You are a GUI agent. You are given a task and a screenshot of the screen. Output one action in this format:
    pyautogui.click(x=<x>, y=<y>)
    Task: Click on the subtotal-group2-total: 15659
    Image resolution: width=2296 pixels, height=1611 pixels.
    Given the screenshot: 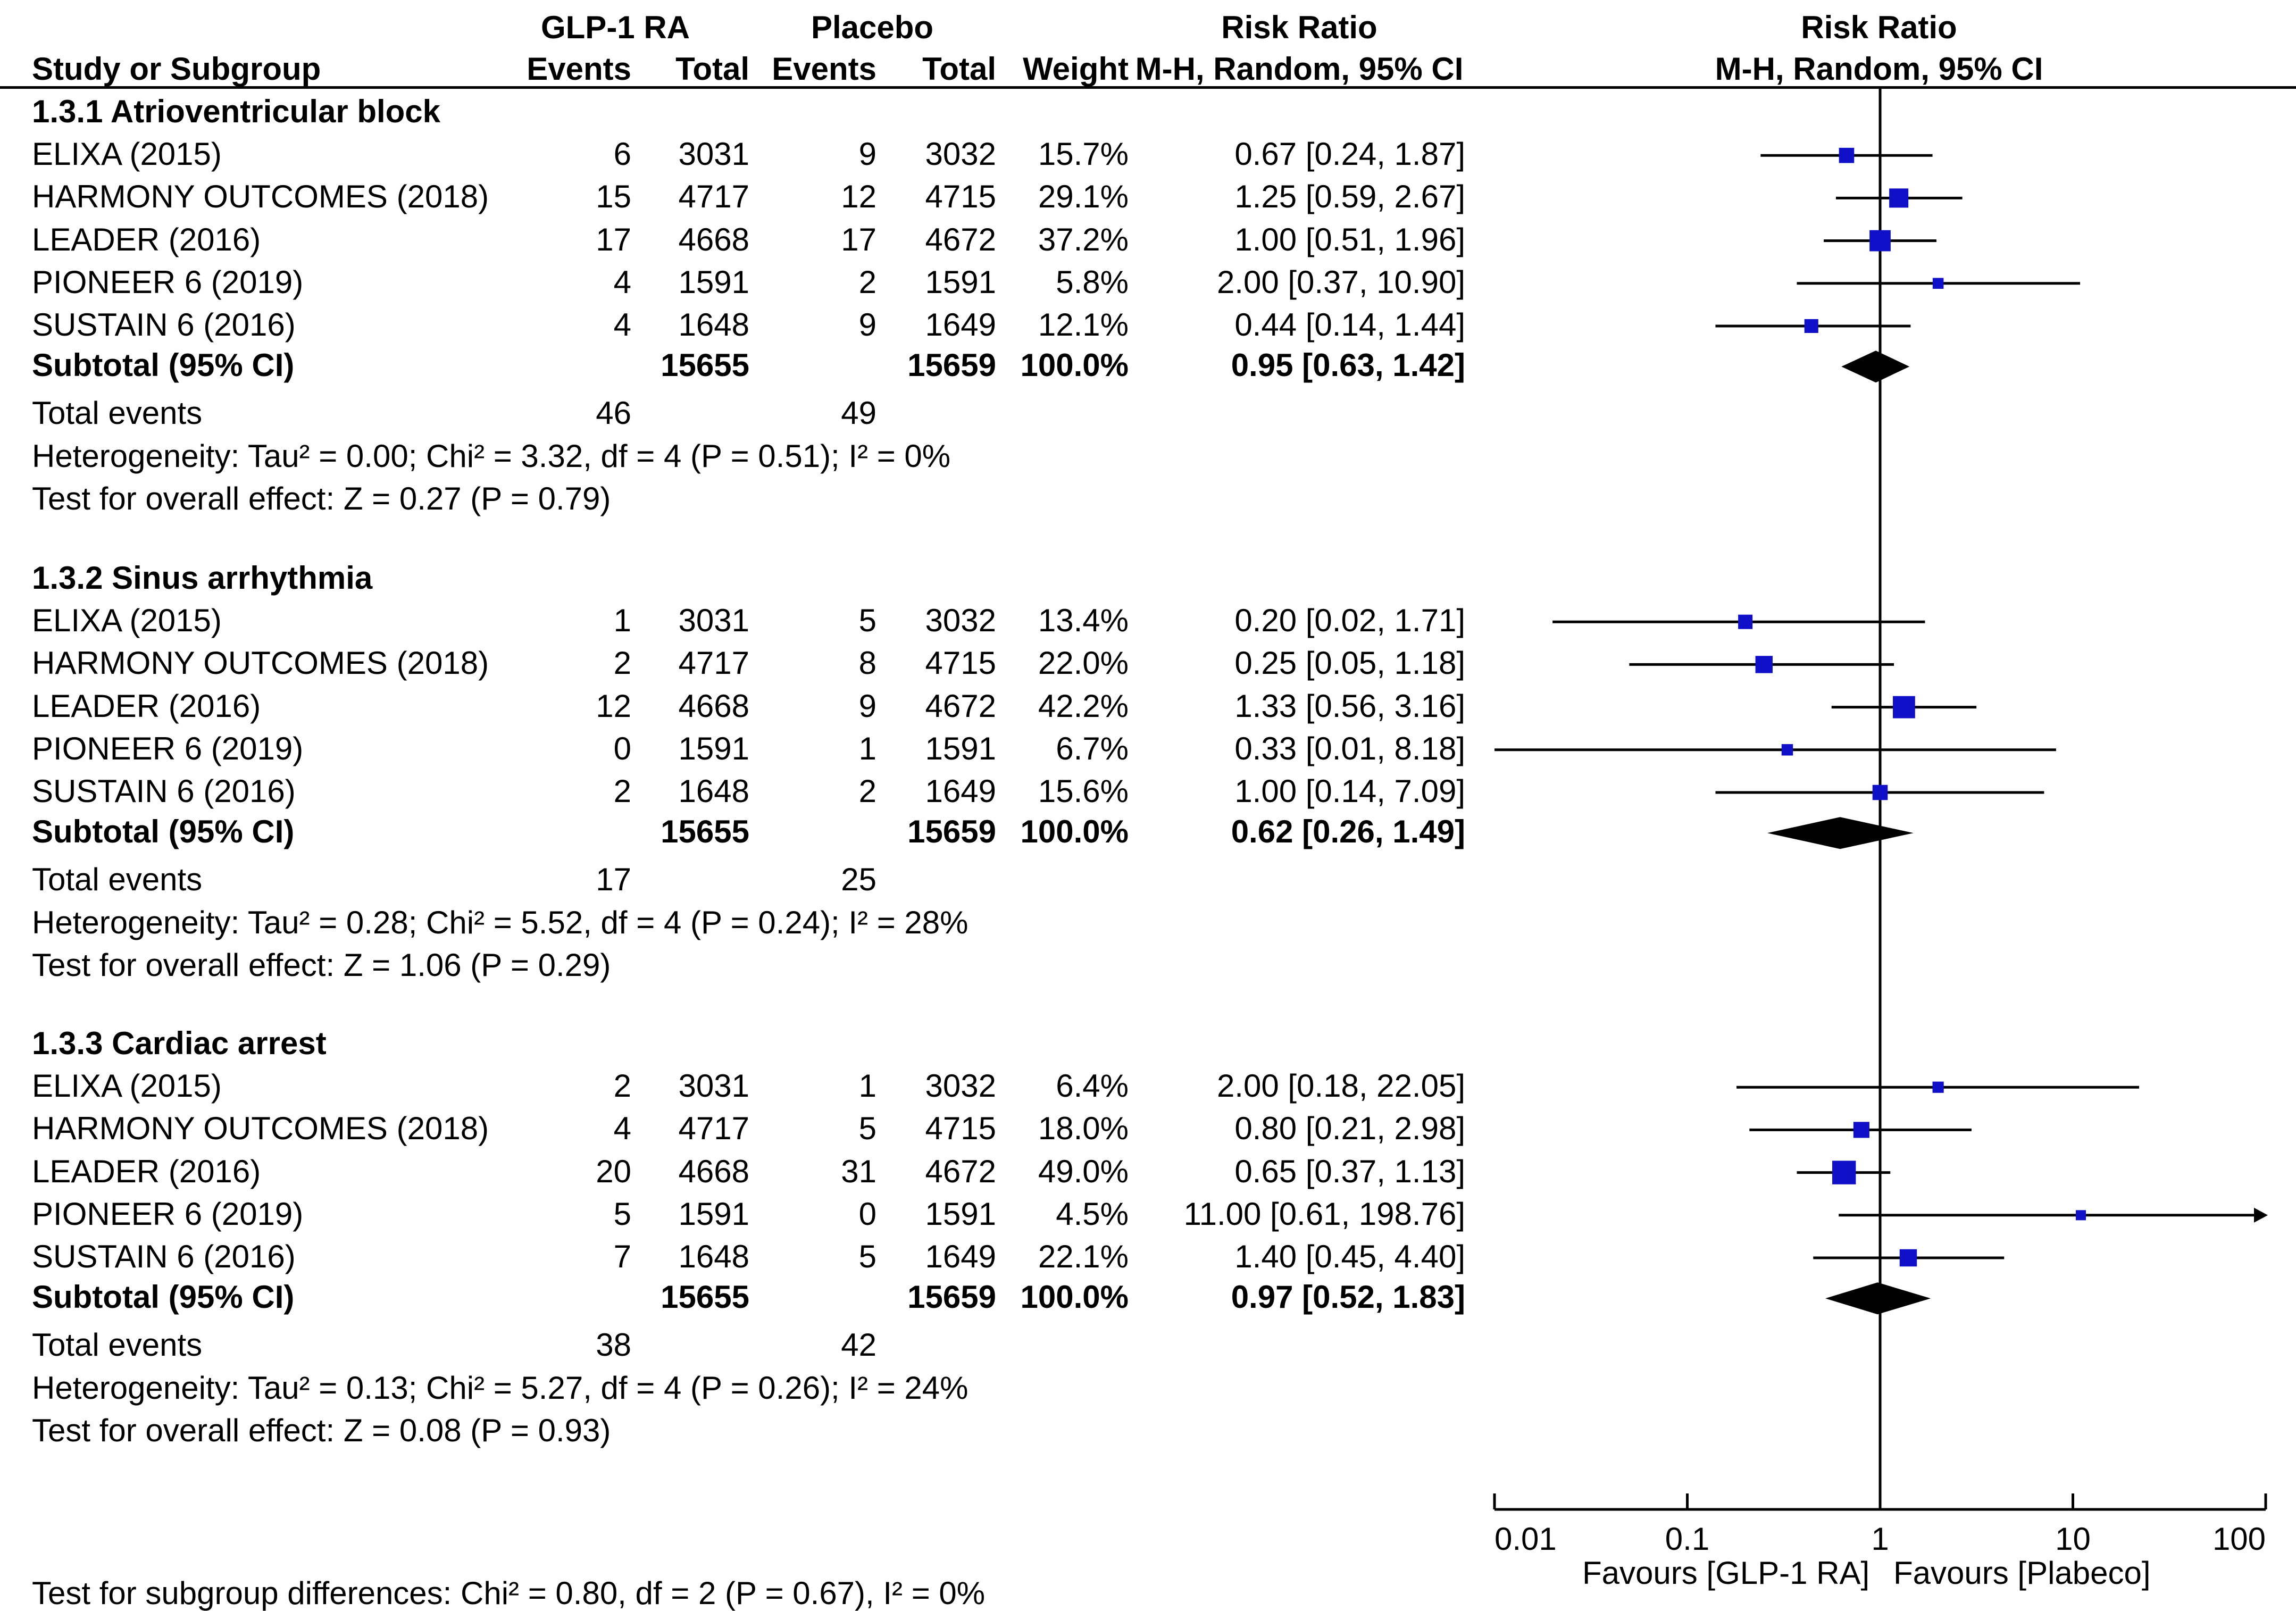 What is the action you would take?
    pyautogui.click(x=952, y=832)
    